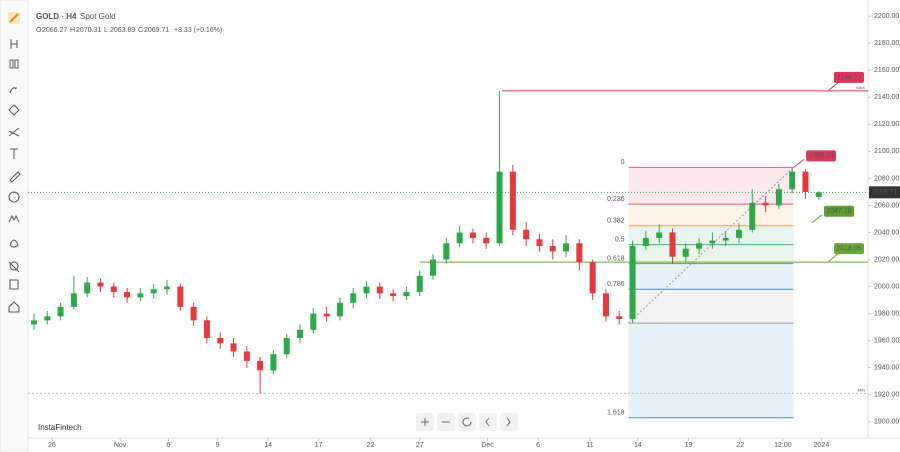 The image size is (900, 452). What do you see at coordinates (14, 18) in the screenshot?
I see `tool-pencil` at bounding box center [14, 18].